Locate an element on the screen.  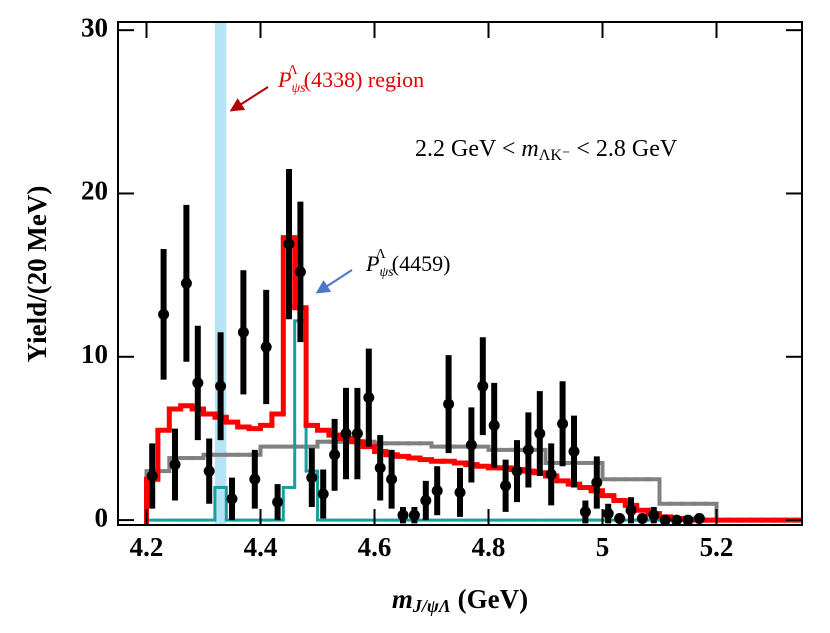
annotation-sub: ΛK⁻ is located at coordinates (555, 155).